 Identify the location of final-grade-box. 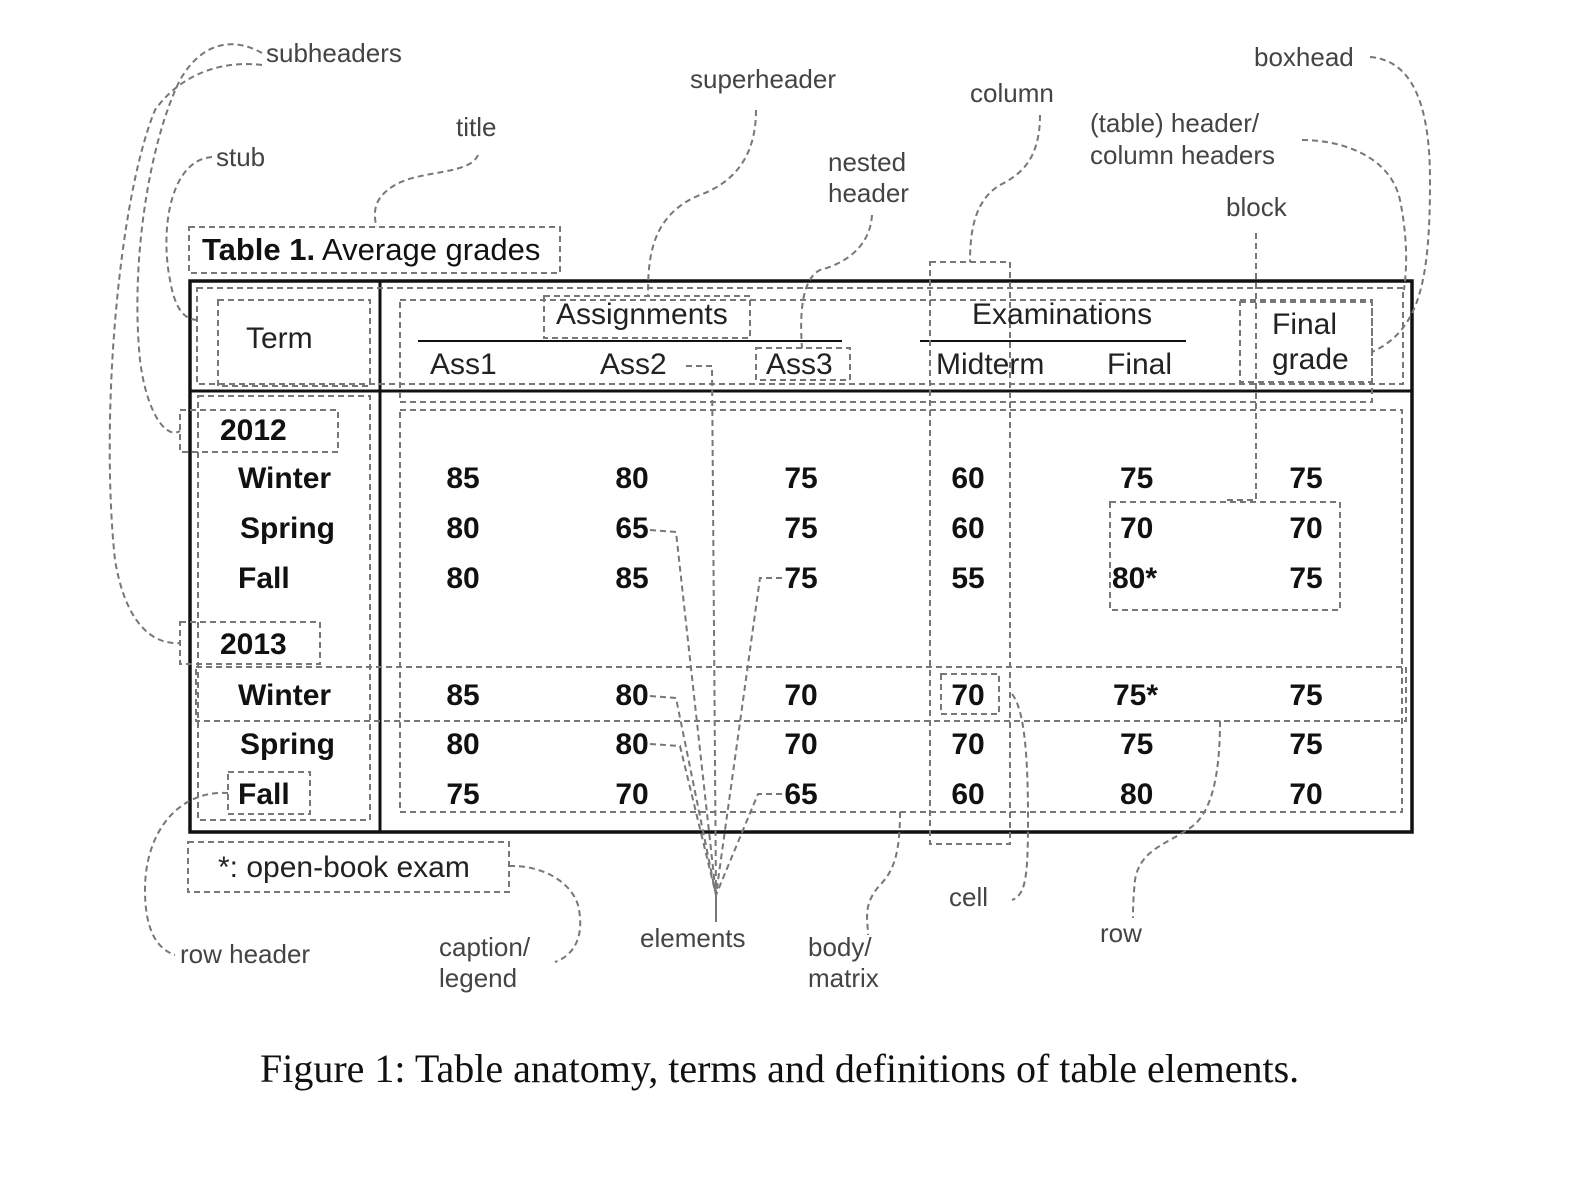
(1306, 342).